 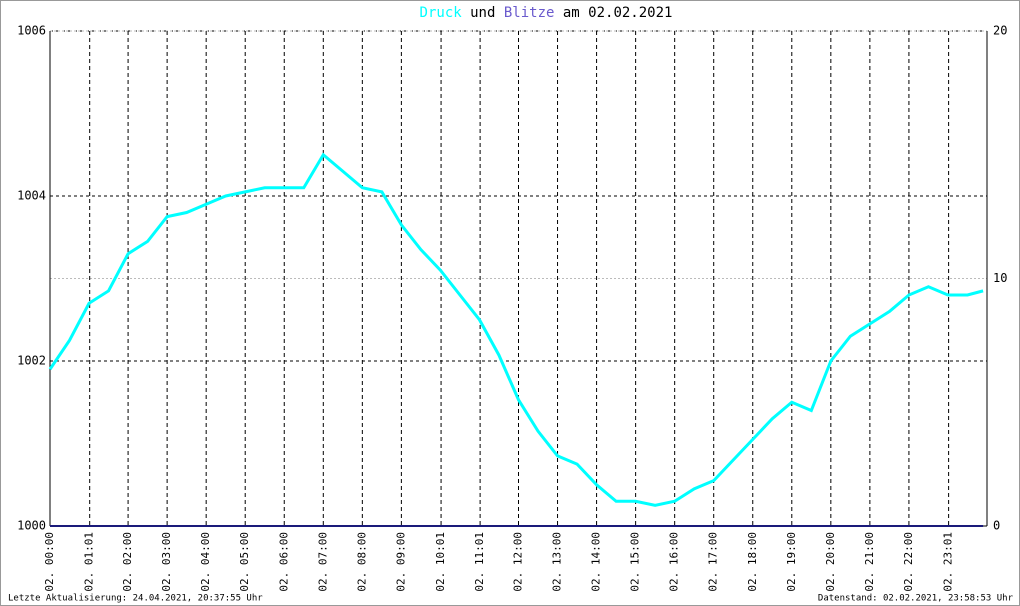 I want to click on y2-tick-label: 20, so click(x=1000, y=31).